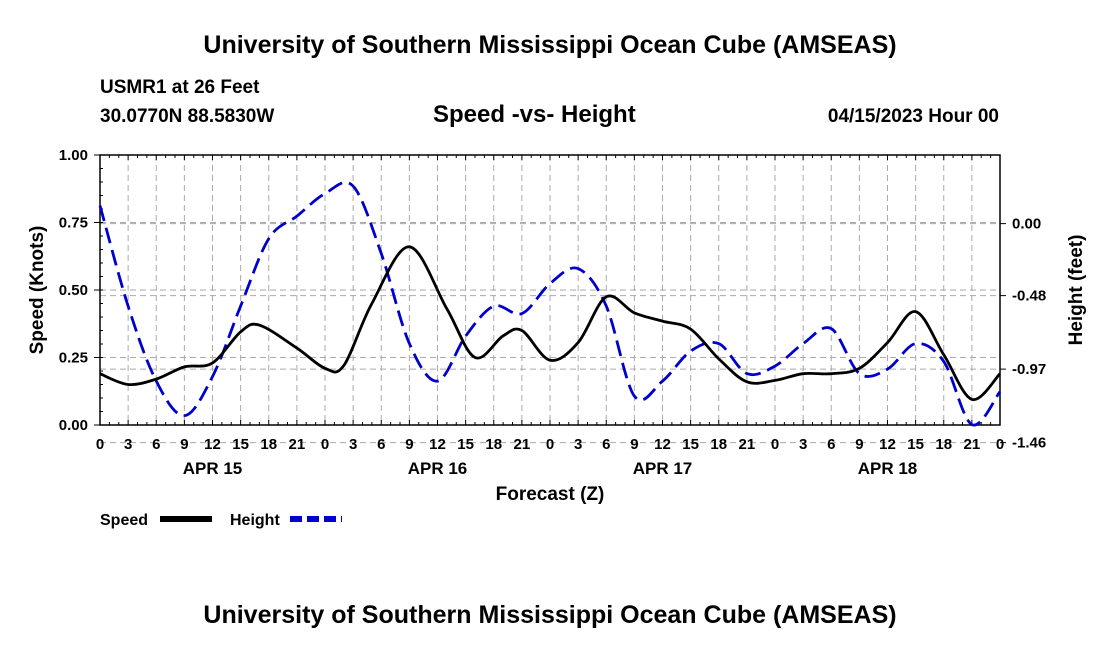  What do you see at coordinates (663, 468) in the screenshot?
I see `date-label: APR 17` at bounding box center [663, 468].